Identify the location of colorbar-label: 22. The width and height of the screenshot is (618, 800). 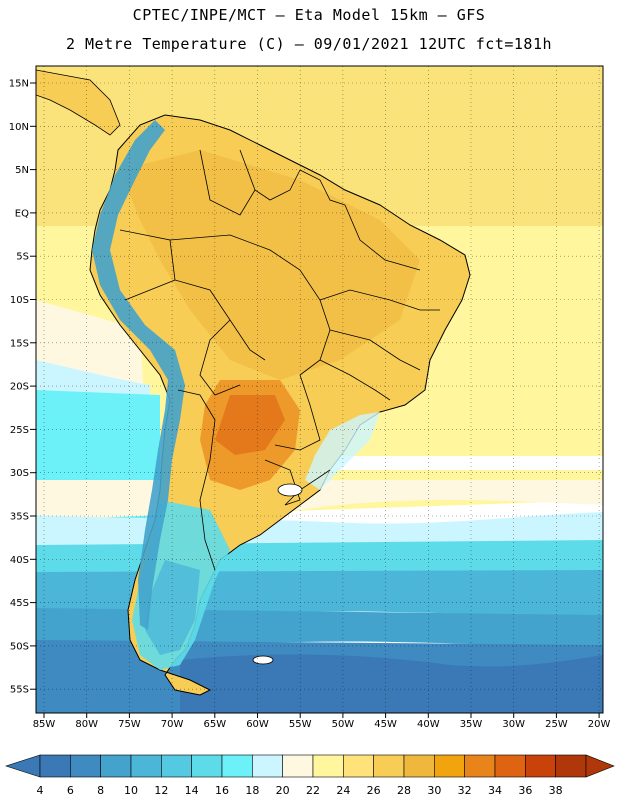
(313, 790).